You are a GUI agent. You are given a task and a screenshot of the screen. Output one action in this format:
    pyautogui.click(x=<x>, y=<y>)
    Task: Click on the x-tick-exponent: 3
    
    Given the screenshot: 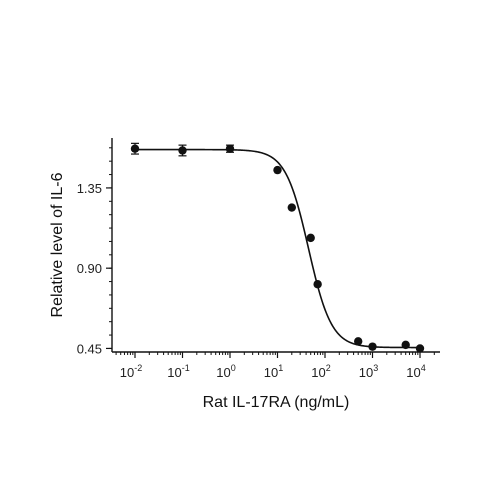 What is the action you would take?
    pyautogui.click(x=375, y=368)
    